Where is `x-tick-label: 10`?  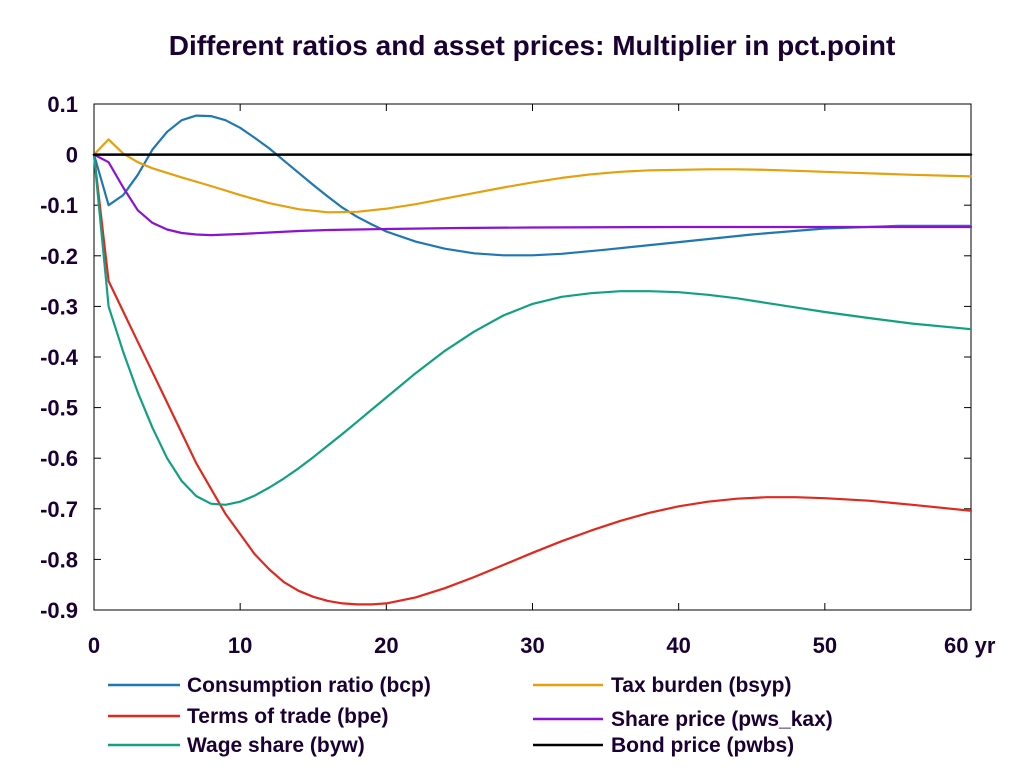 x-tick-label: 10 is located at coordinates (240, 645).